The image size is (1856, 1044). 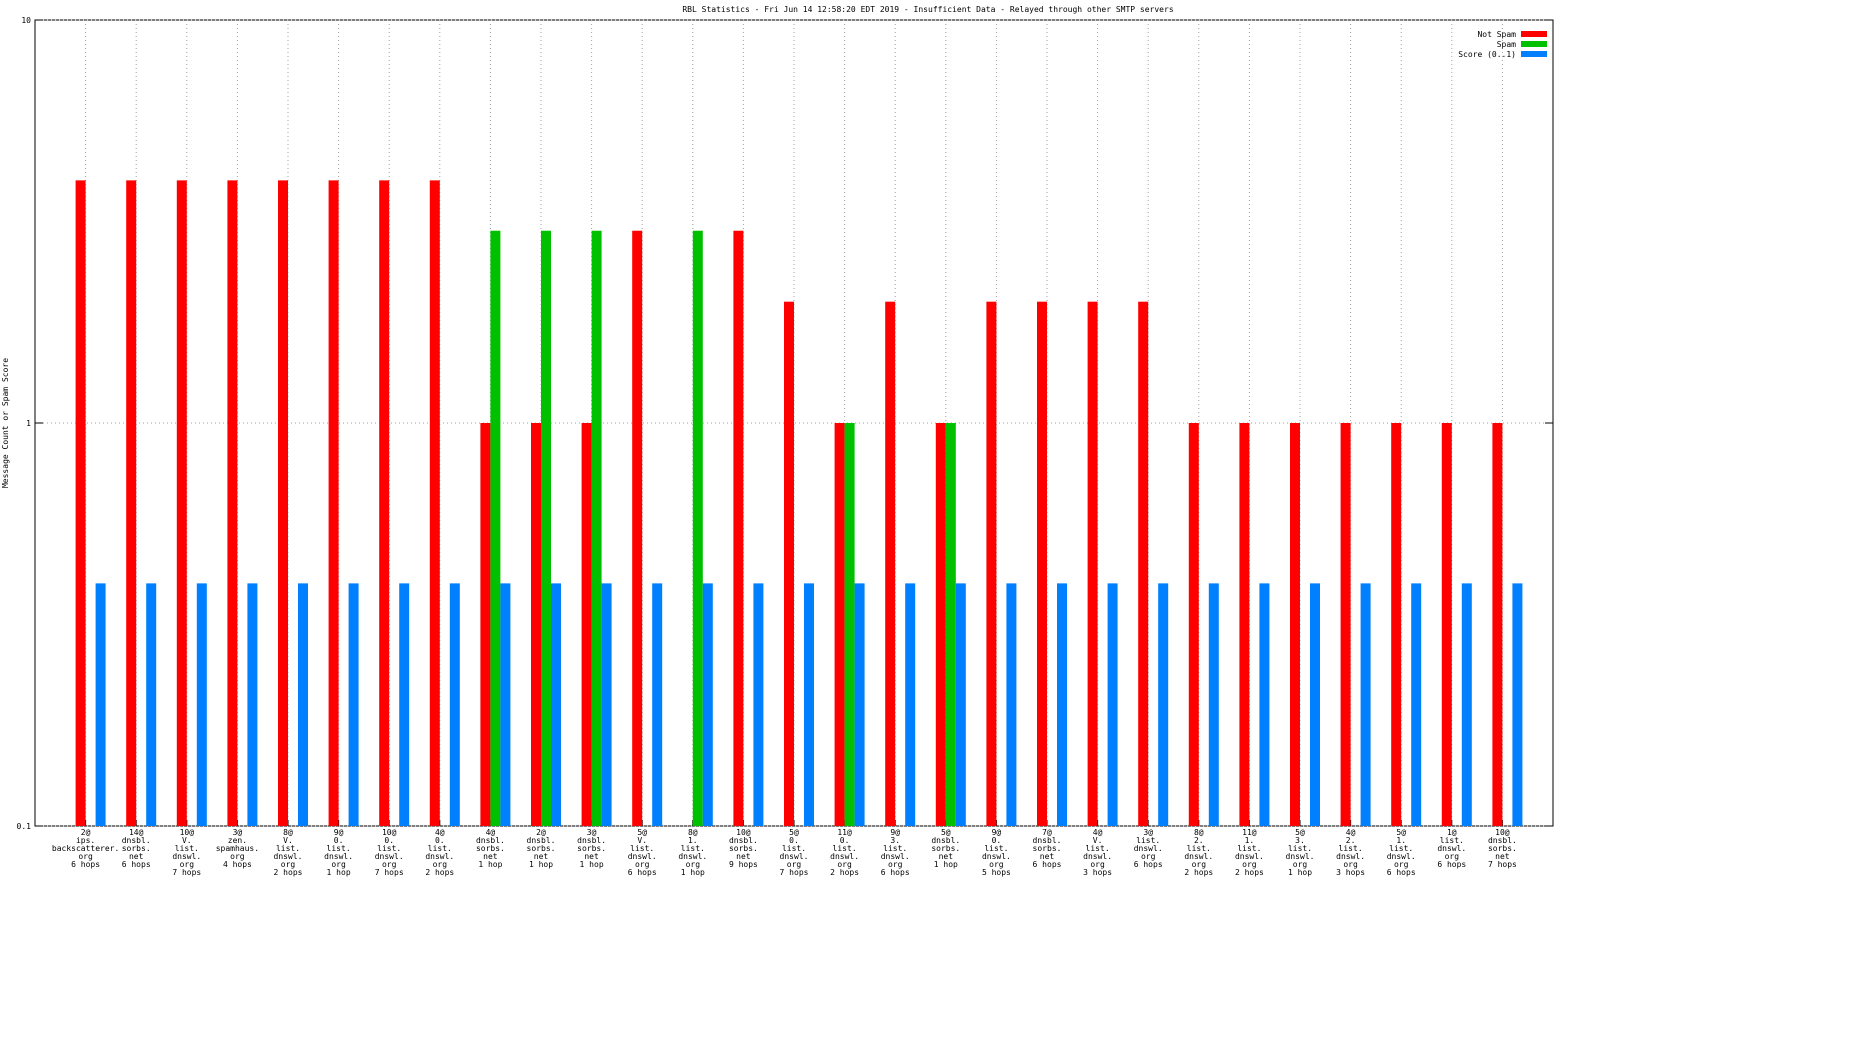 What do you see at coordinates (743, 864) in the screenshot?
I see `x-tick-label: 9 hops` at bounding box center [743, 864].